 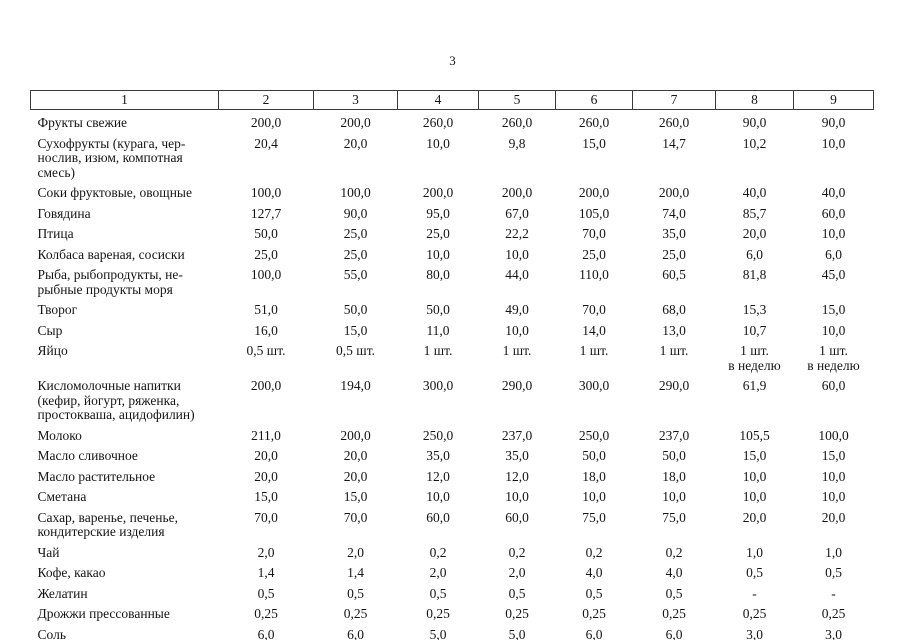 What do you see at coordinates (438, 435) in the screenshot?
I see `value-cell: 250,0` at bounding box center [438, 435].